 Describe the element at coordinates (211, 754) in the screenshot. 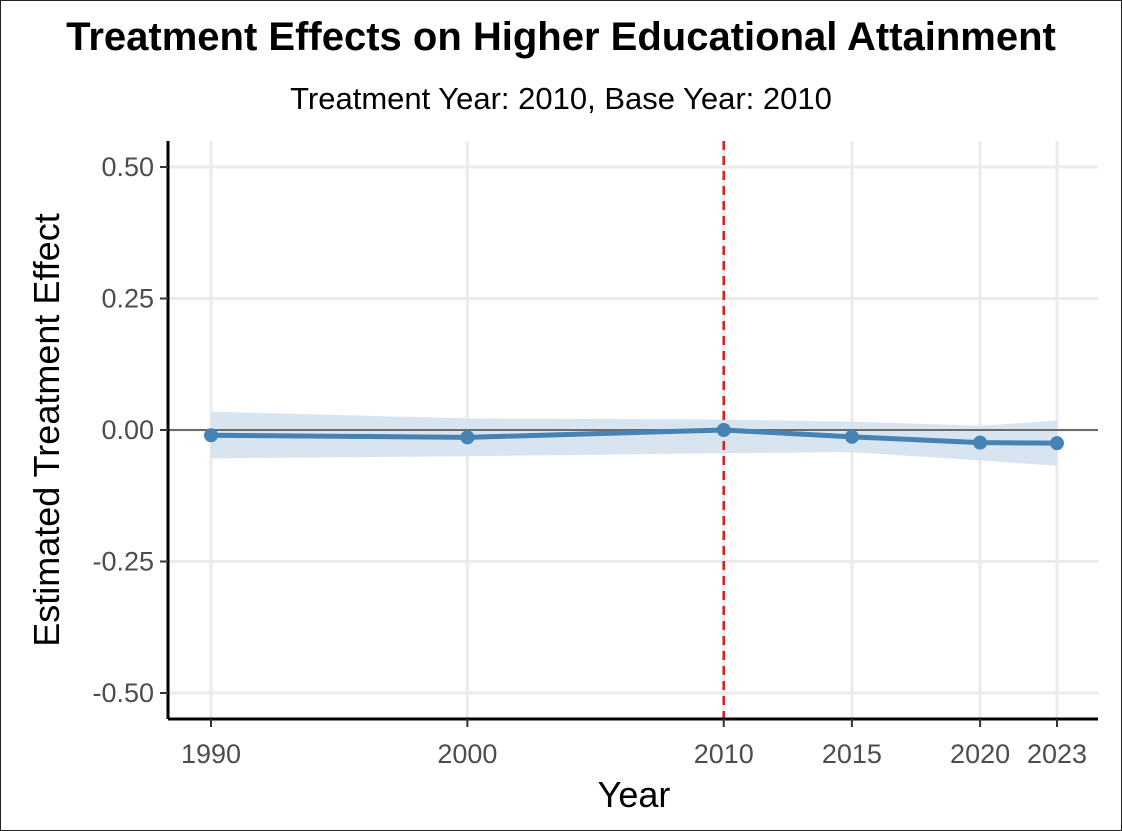

I see `x-tick-label: 1990` at that location.